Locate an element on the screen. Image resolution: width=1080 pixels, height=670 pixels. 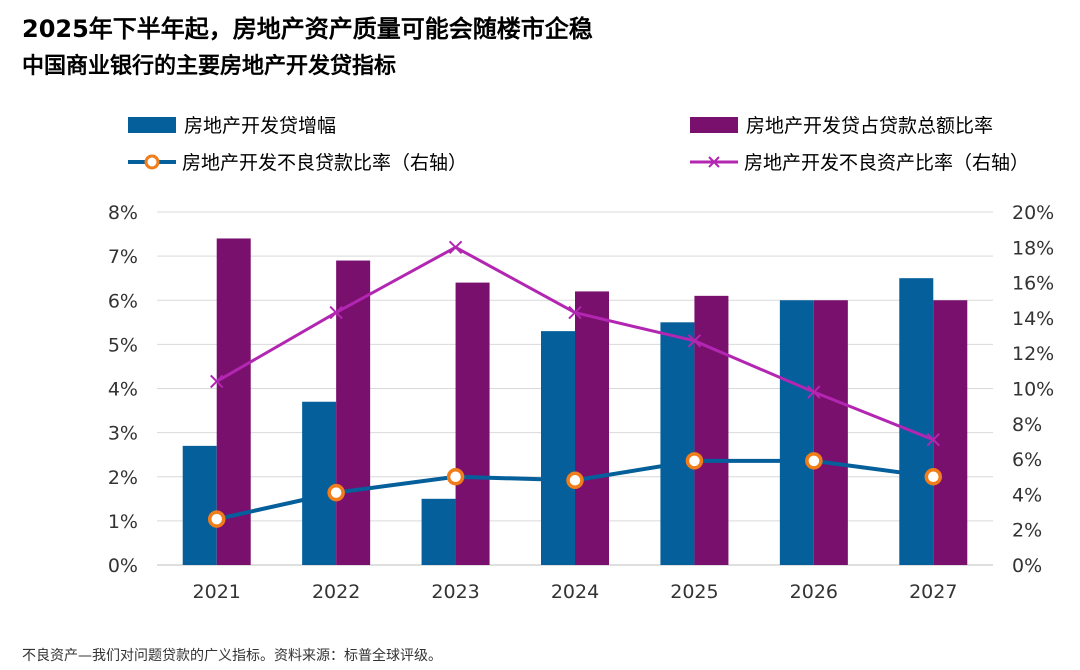
x-tick-label: 2023 is located at coordinates (455, 592).